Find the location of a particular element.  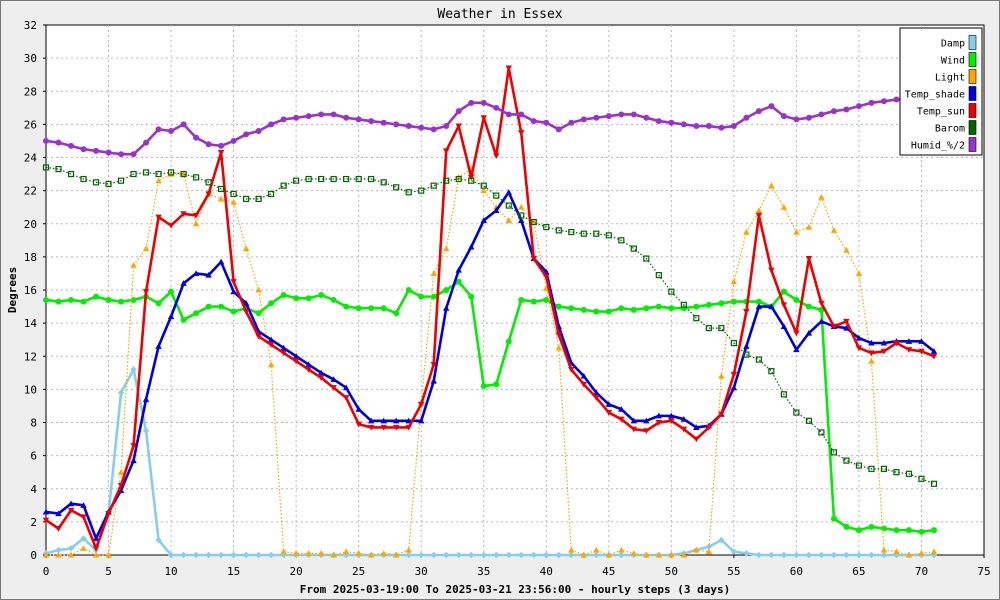

y-tick-label: 16 is located at coordinates (30, 290).